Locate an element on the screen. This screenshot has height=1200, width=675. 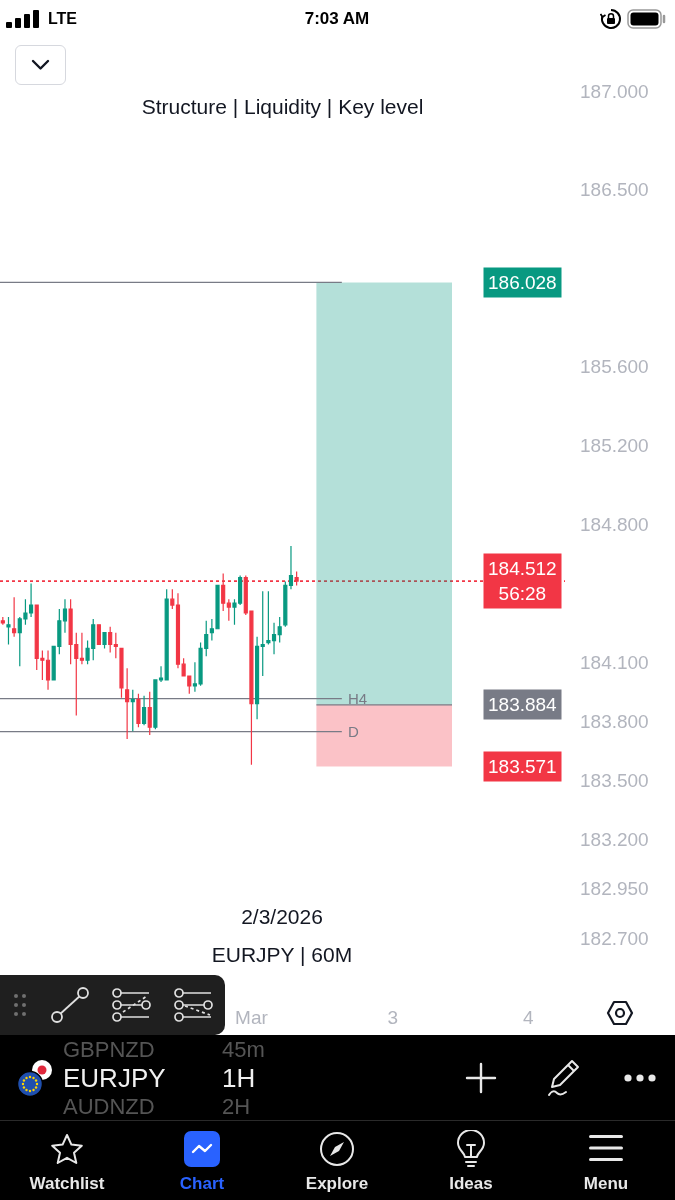
text: GBPNZD is located at coordinates (109, 1050).